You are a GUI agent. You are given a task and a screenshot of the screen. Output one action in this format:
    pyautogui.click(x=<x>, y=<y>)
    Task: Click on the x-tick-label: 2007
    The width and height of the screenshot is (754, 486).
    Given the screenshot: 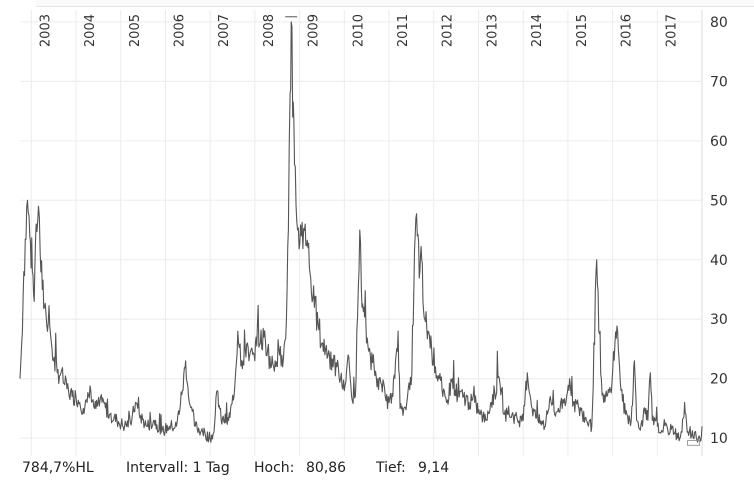 What is the action you would take?
    pyautogui.click(x=224, y=30)
    